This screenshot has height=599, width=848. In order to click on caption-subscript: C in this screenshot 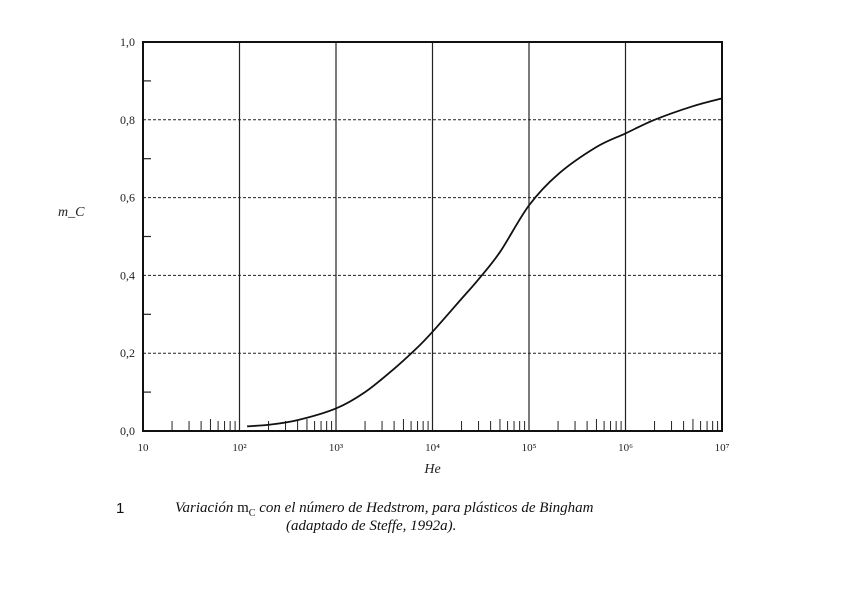, I will do `click(252, 513)`.